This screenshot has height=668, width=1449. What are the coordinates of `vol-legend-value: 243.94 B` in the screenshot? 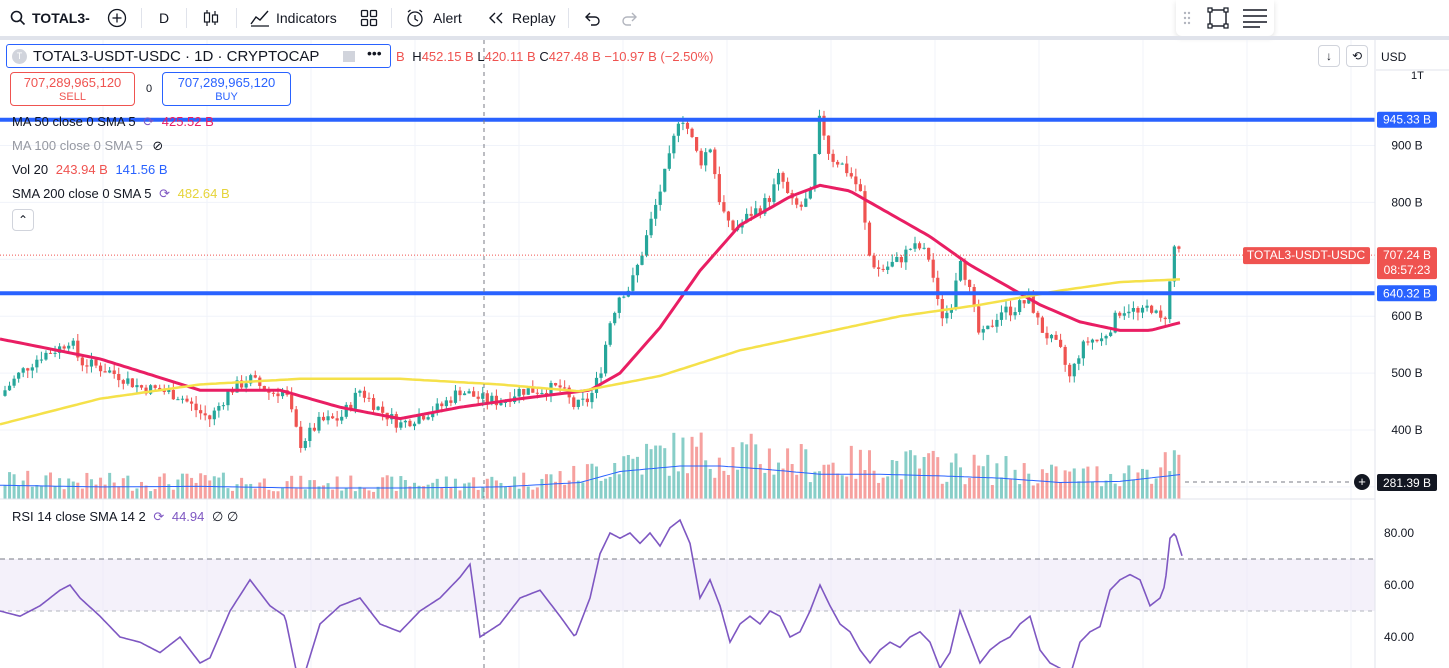 It's located at (81, 169).